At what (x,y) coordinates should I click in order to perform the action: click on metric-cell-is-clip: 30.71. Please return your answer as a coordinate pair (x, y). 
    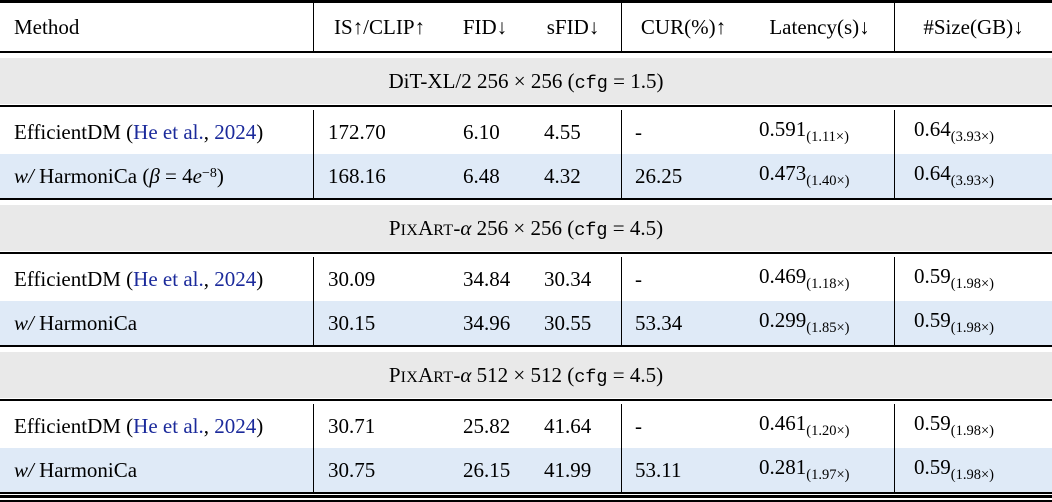
    Looking at the image, I should click on (379, 426).